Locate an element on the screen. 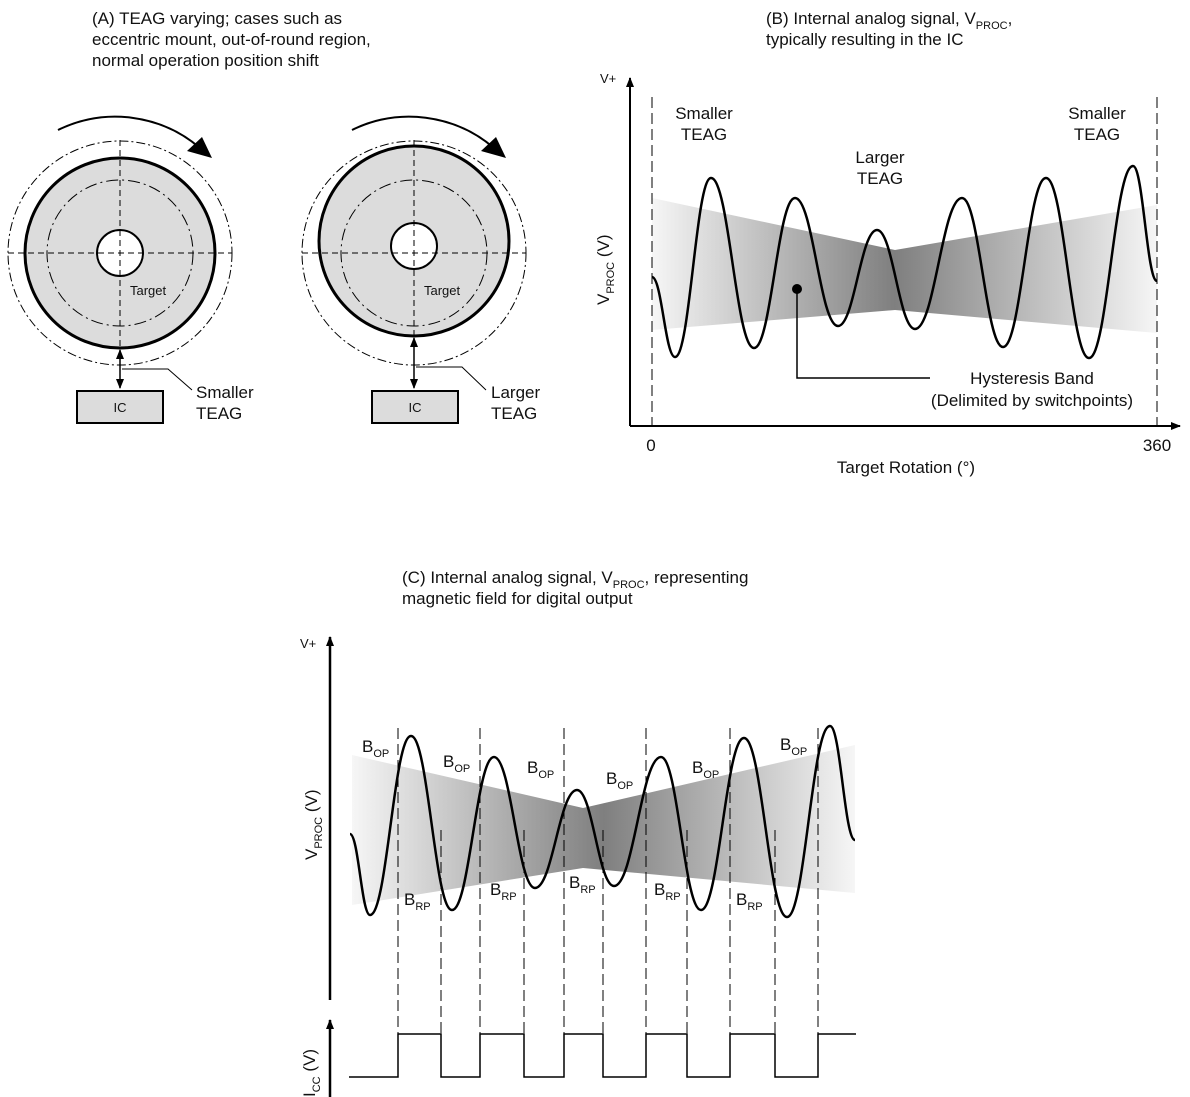  wheel-smaller-teag: Target IC Smaller TEAG is located at coordinates (130, 269).